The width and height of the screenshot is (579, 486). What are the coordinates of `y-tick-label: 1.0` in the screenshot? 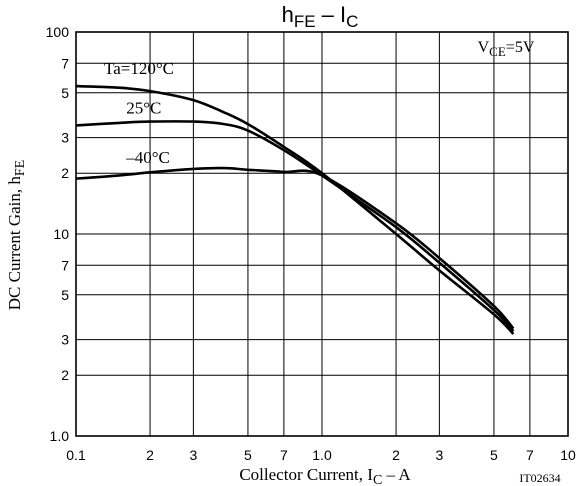 It's located at (60, 436).